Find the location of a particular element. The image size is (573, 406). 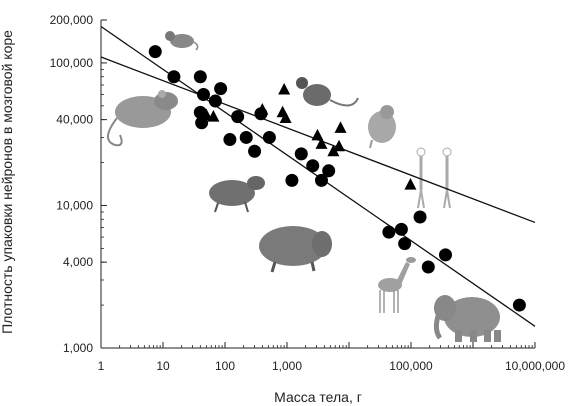

monkey-picture is located at coordinates (327, 92).